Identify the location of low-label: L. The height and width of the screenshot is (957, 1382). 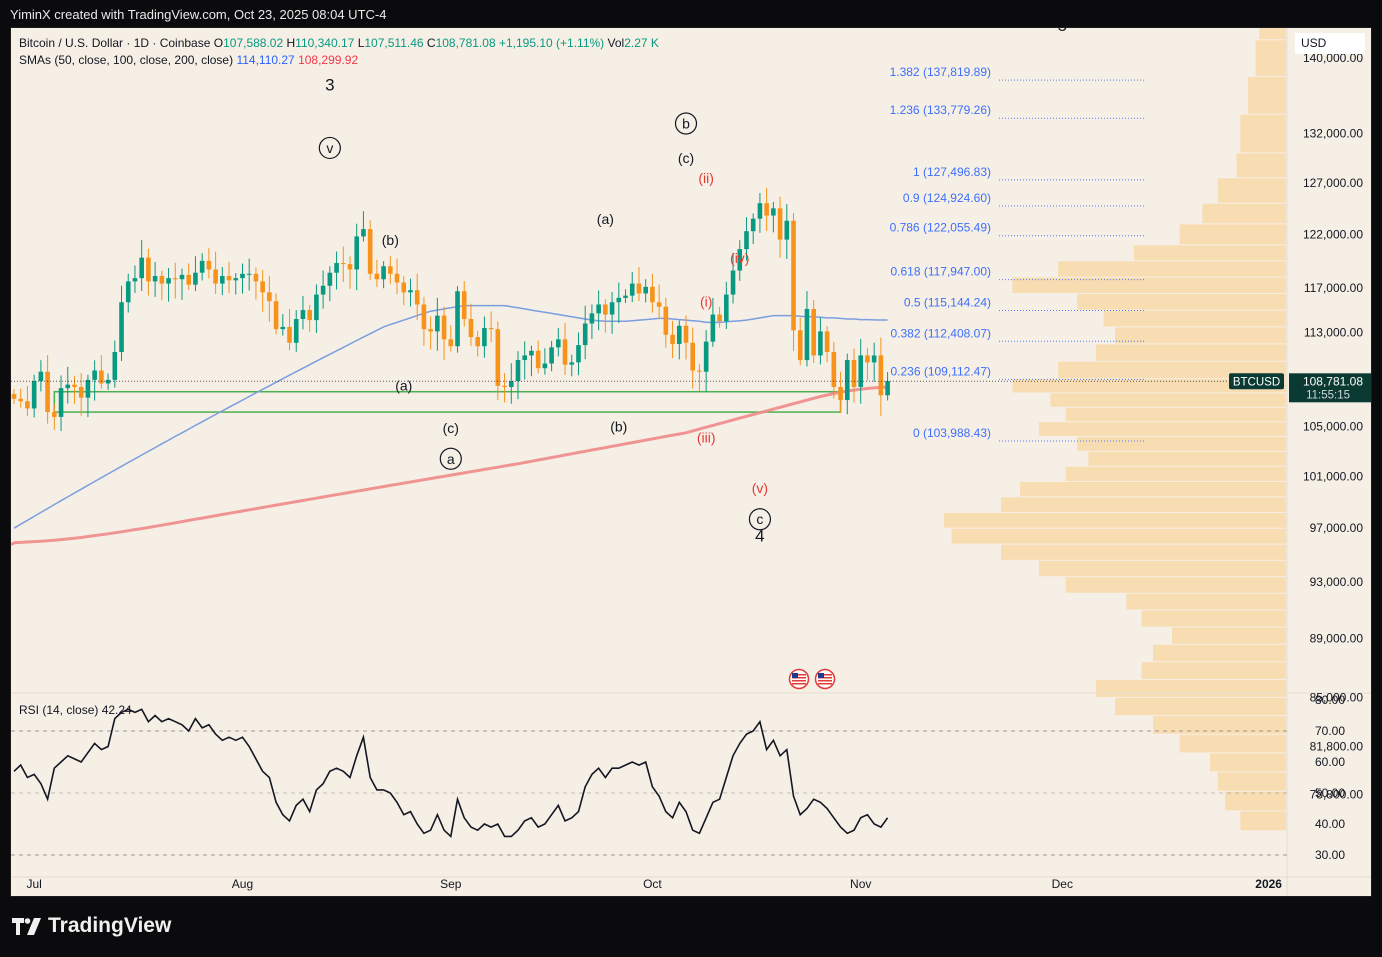
(361, 43).